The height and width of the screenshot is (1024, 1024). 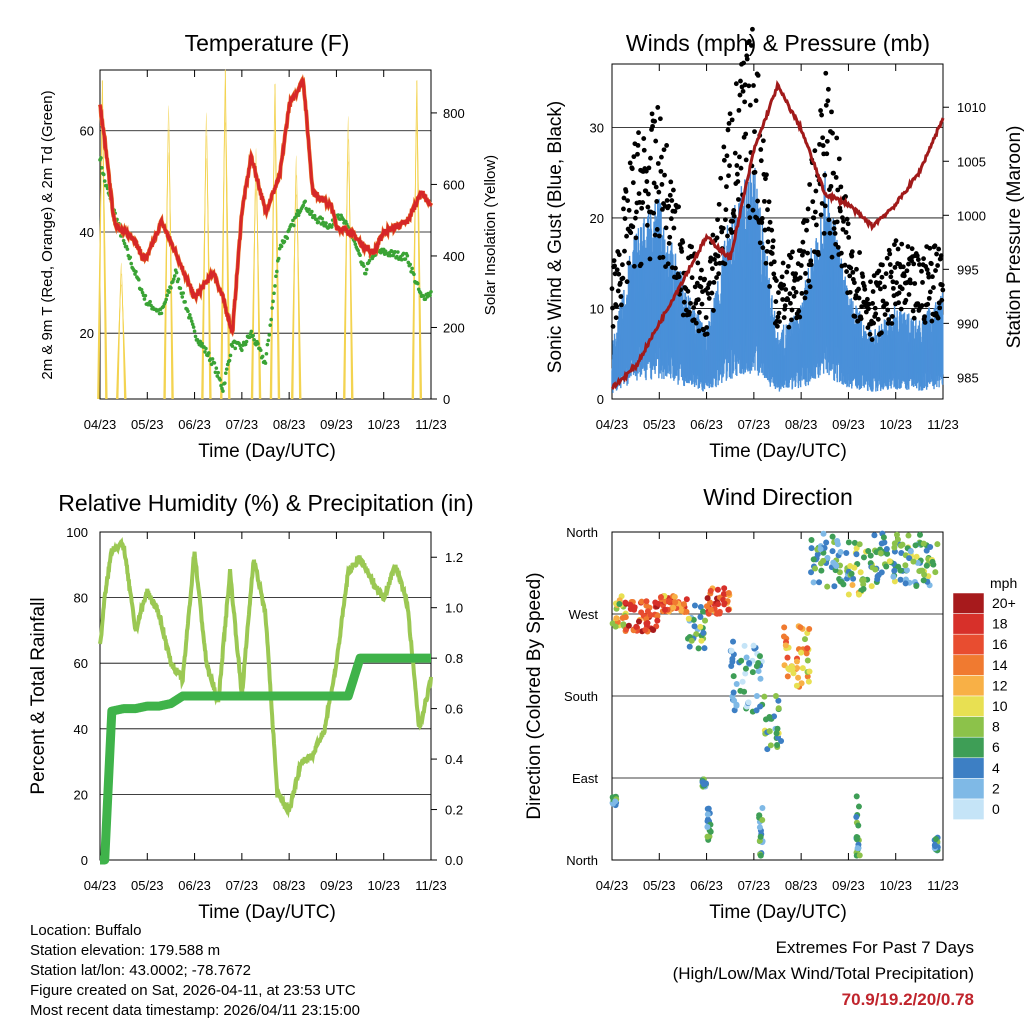 What do you see at coordinates (446, 399) in the screenshot?
I see `right-tick-label-0: 0` at bounding box center [446, 399].